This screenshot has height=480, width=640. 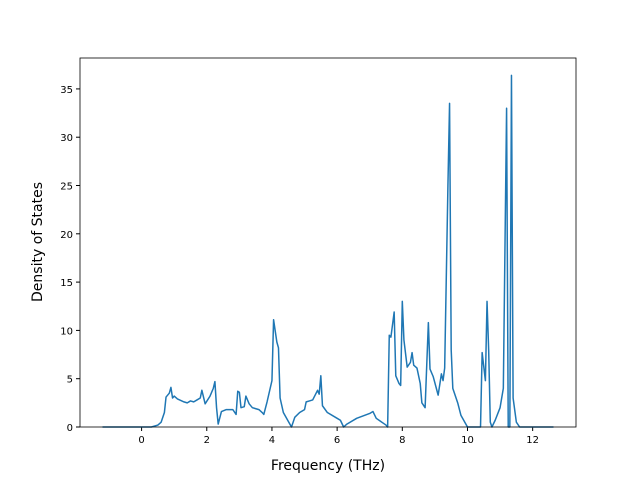 What do you see at coordinates (66, 283) in the screenshot?
I see `y-tick-label: 15` at bounding box center [66, 283].